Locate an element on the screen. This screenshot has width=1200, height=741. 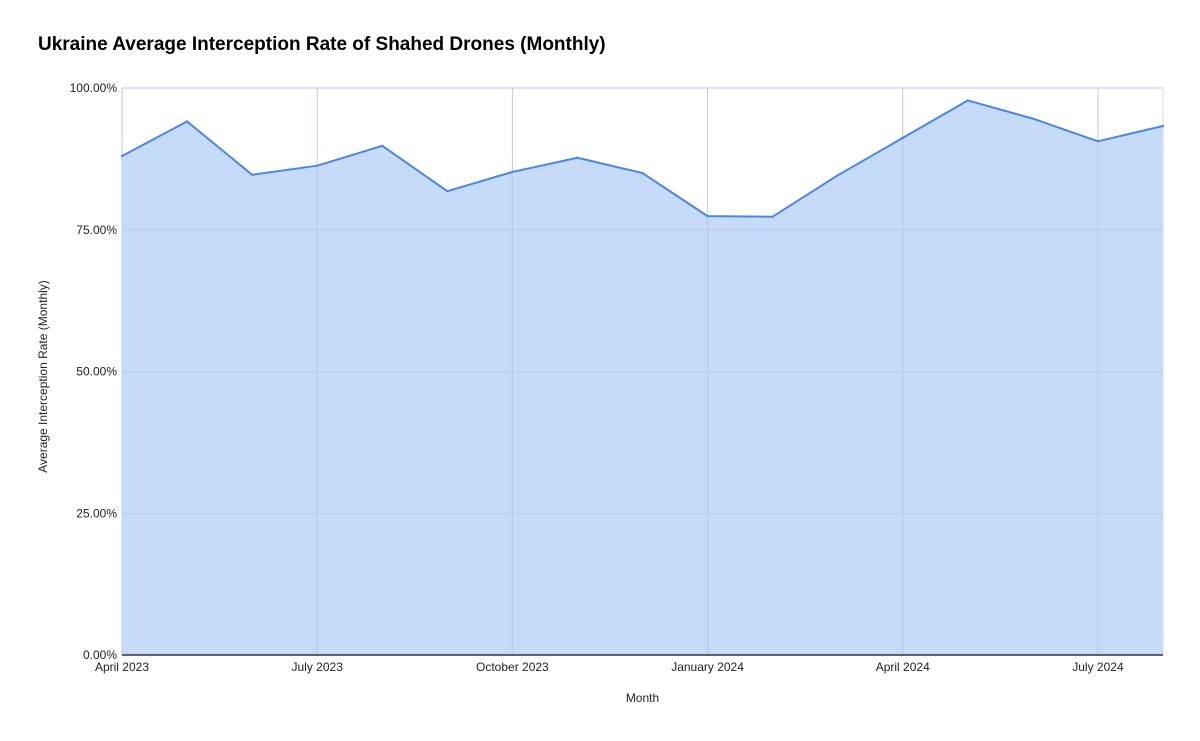
data-points is located at coordinates (642, 158).